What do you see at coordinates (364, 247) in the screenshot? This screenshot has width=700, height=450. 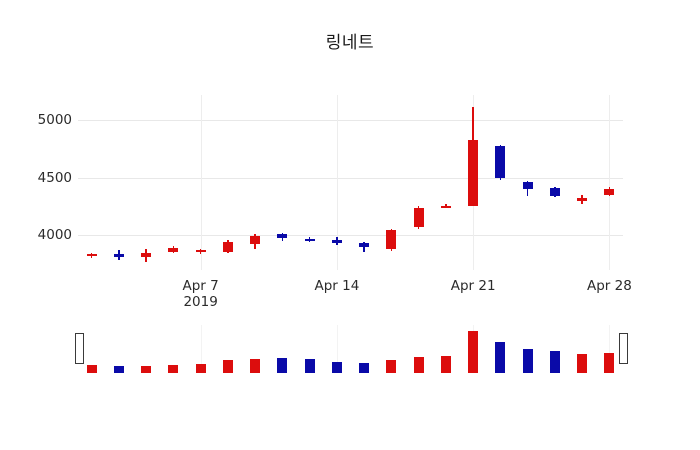 I see `candle-wick` at bounding box center [364, 247].